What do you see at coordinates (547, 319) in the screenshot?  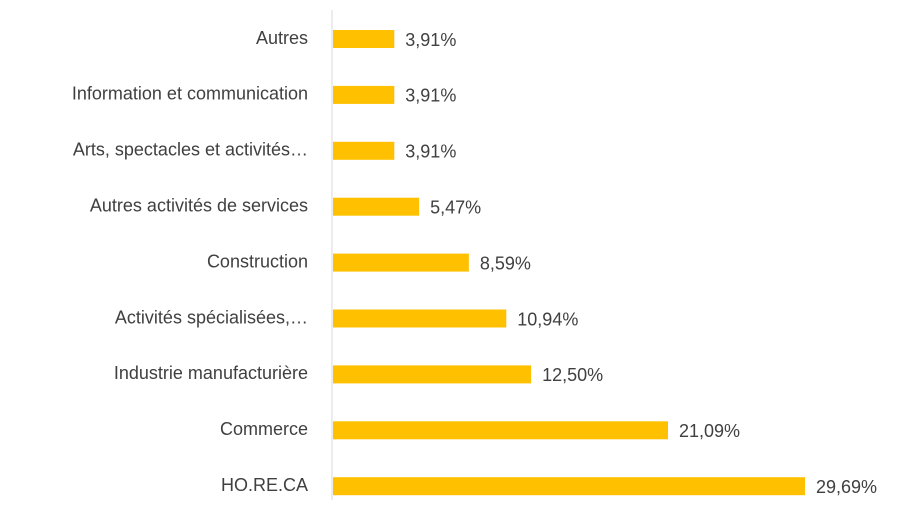 I see `value-label: 10,94%` at bounding box center [547, 319].